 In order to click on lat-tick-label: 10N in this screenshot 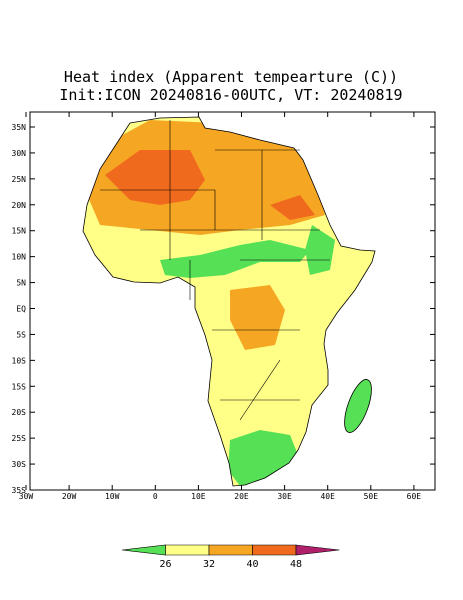, I will do `click(19, 257)`.